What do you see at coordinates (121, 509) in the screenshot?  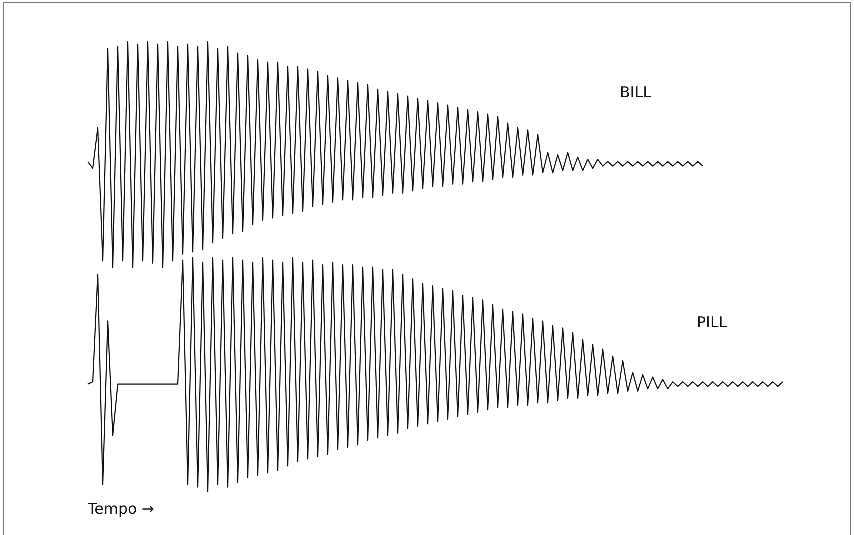 I see `x-axis-title: Tempo →` at bounding box center [121, 509].